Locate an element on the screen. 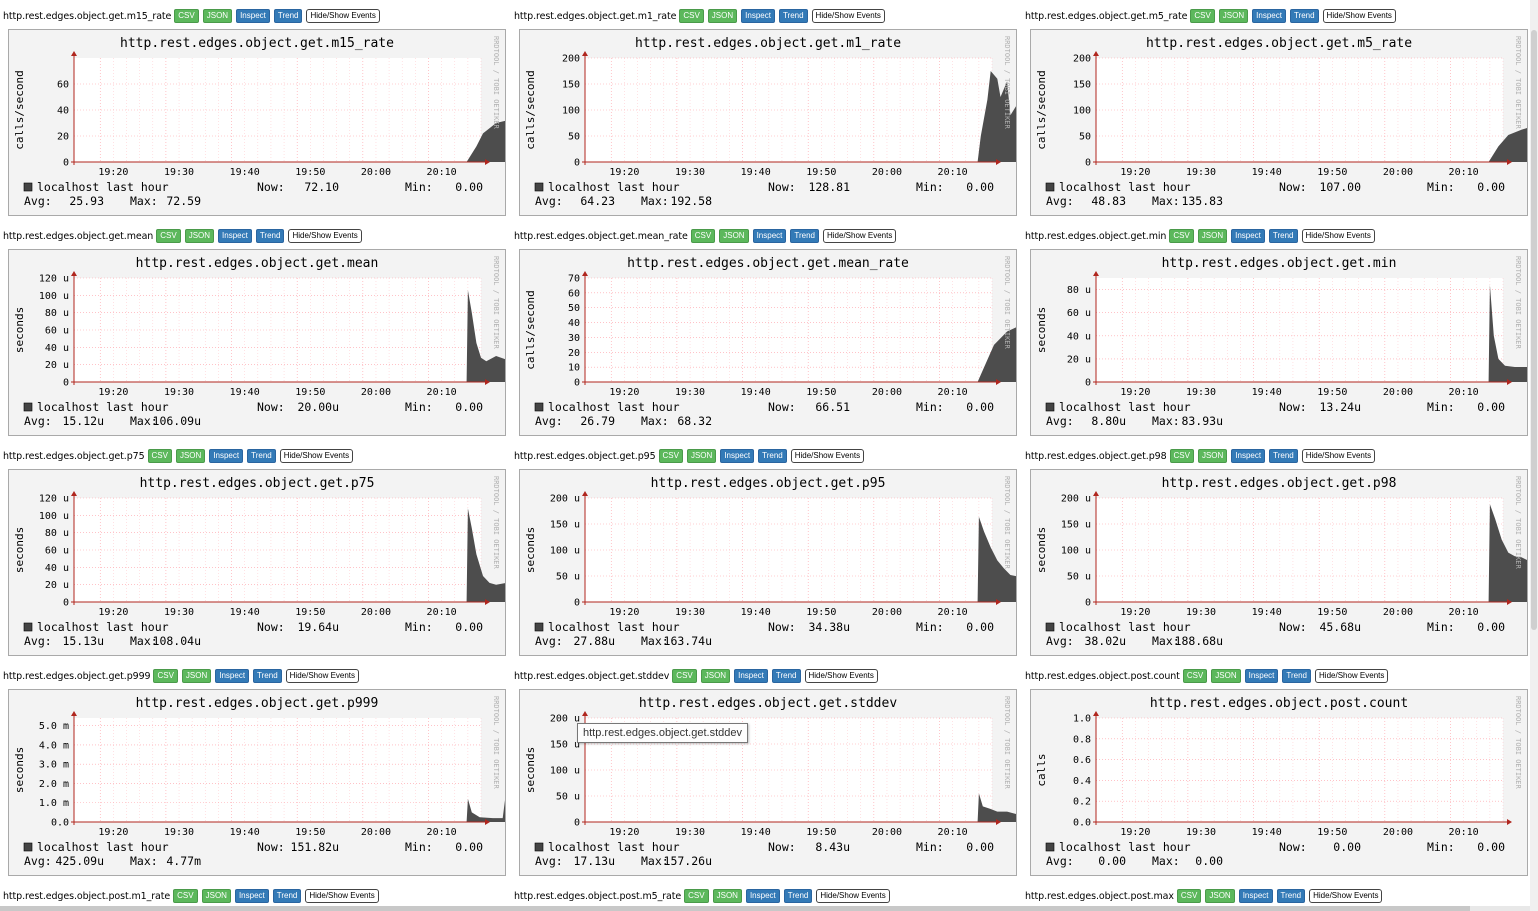 This screenshot has width=1538, height=911. horizontal-scrollbar-thumb is located at coordinates (735, 908).